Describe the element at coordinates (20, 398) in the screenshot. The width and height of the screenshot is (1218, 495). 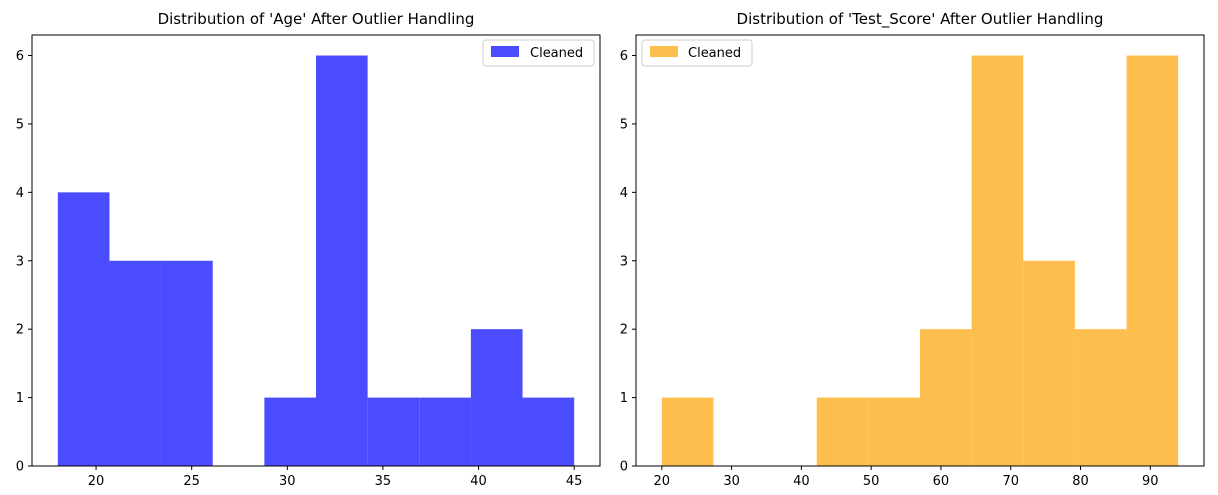
I see `age-y-tick-label: 1` at that location.